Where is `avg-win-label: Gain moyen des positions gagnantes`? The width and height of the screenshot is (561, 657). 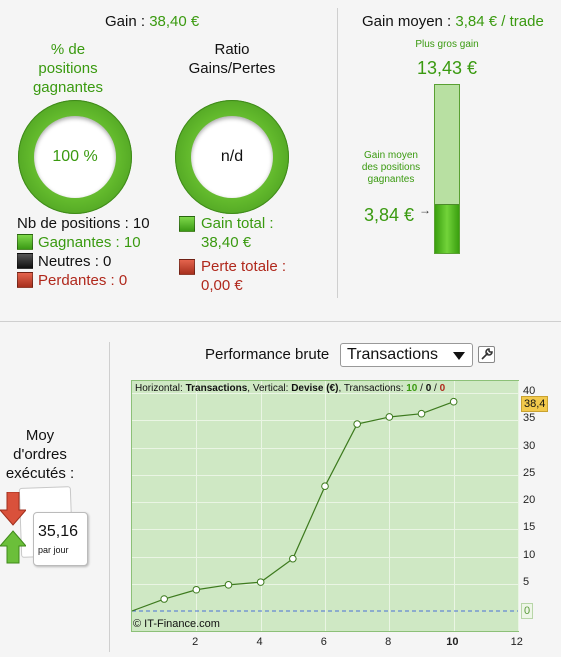 avg-win-label: Gain moyen des positions gagnantes is located at coordinates (391, 167).